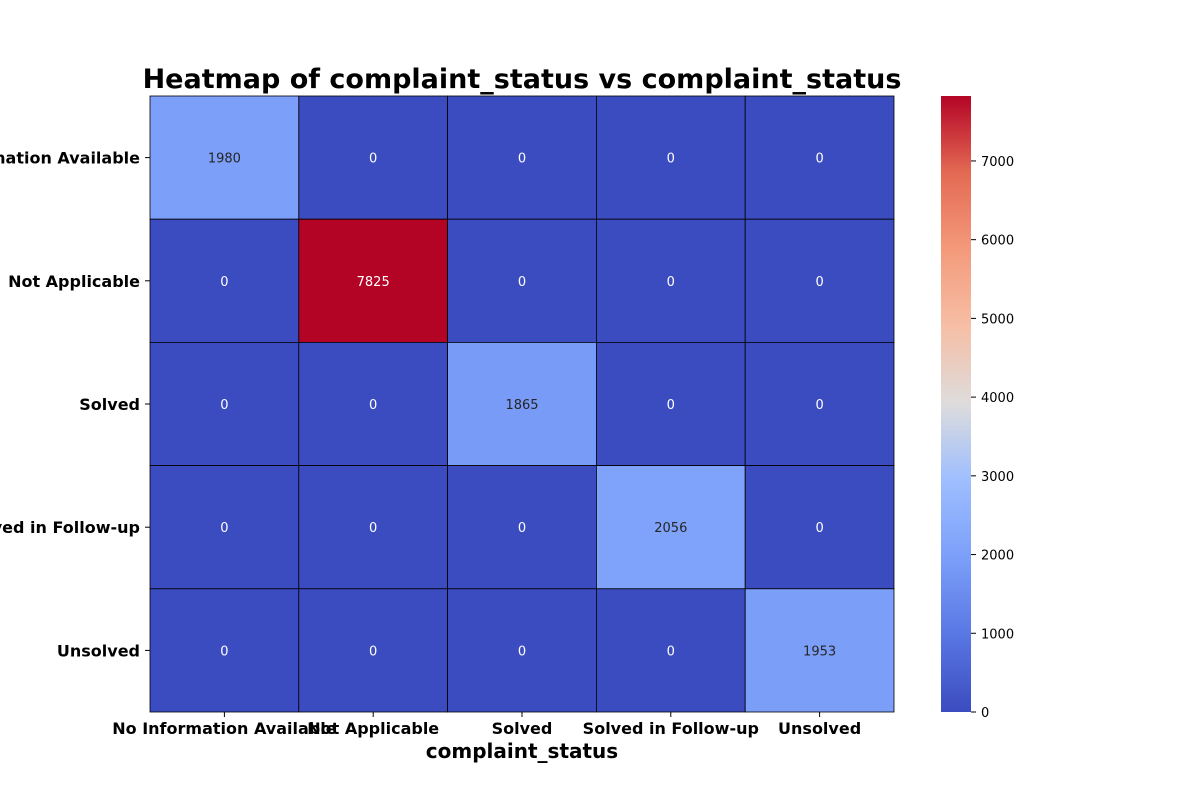  I want to click on x-axis-label: complaint_status, so click(522, 751).